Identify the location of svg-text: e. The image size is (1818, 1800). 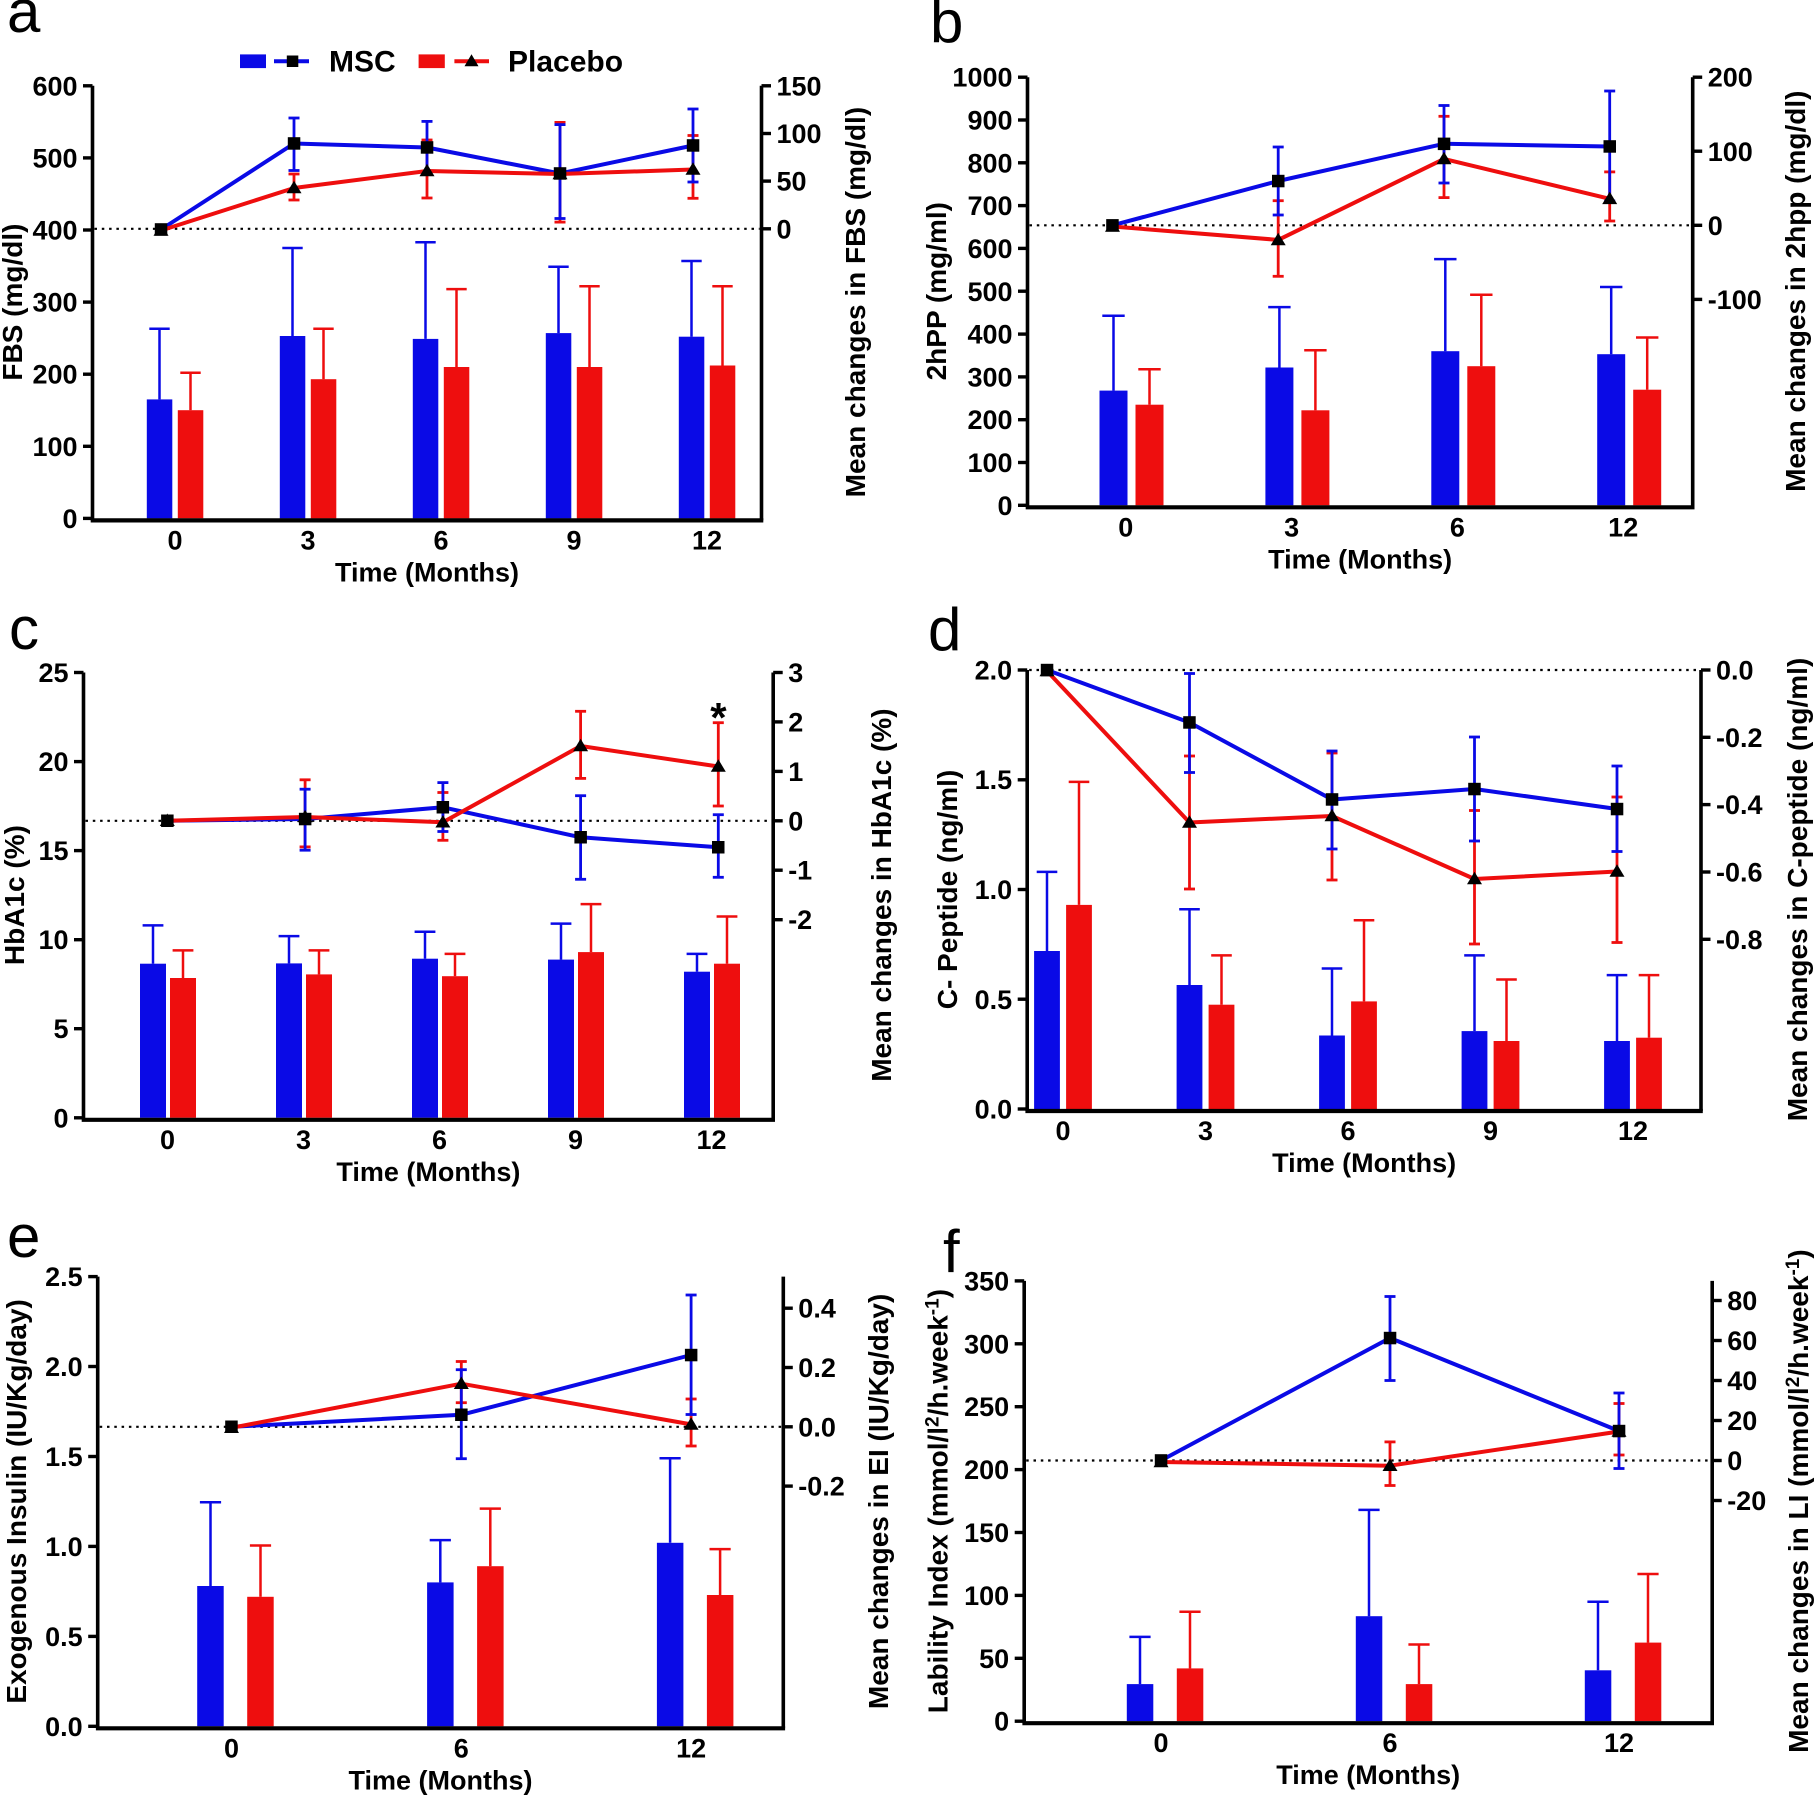
(23, 1236).